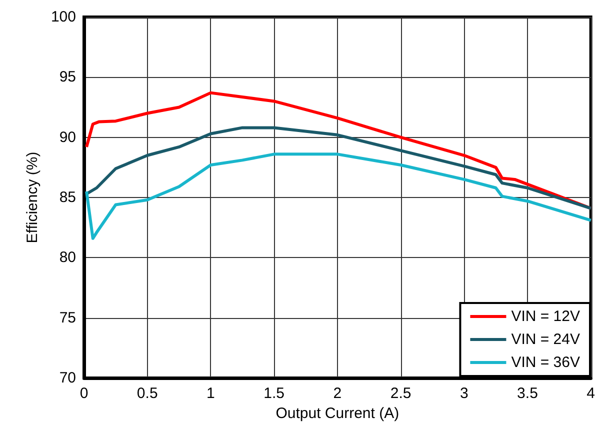 The image size is (598, 430). What do you see at coordinates (464, 393) in the screenshot?
I see `x-tick-label: 3` at bounding box center [464, 393].